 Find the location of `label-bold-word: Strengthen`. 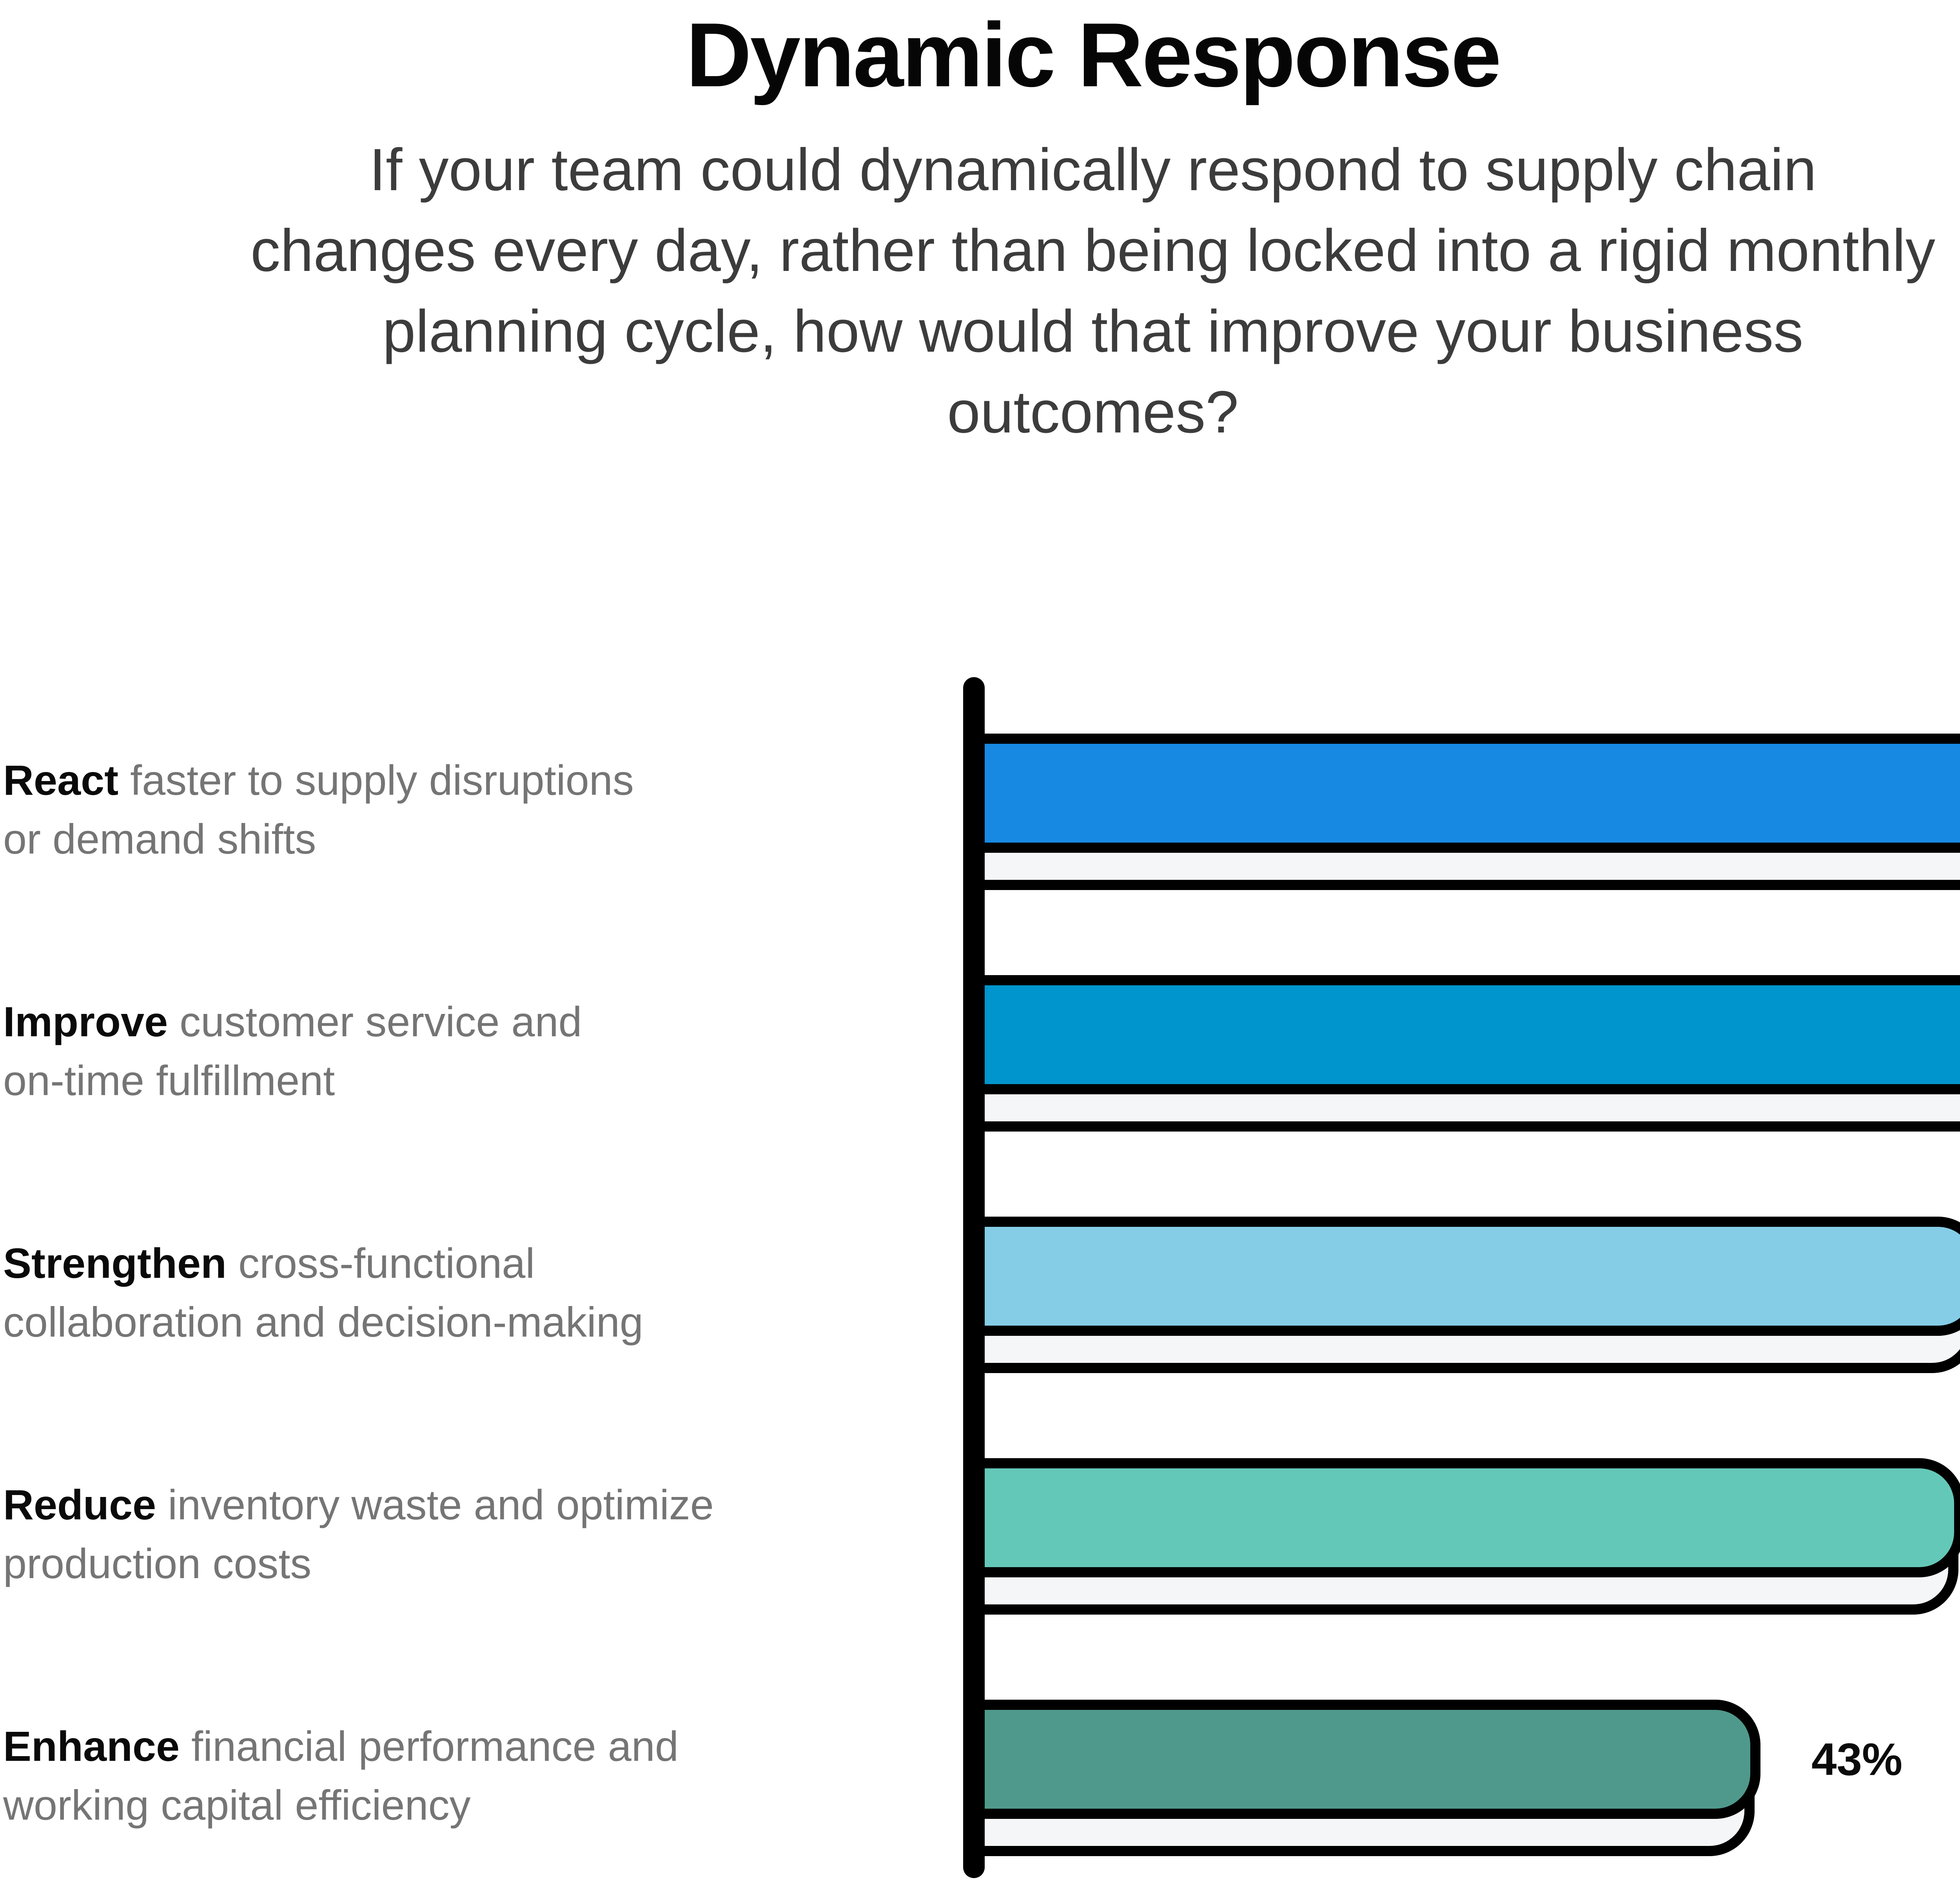

label-bold-word: Strengthen is located at coordinates (115, 1263).